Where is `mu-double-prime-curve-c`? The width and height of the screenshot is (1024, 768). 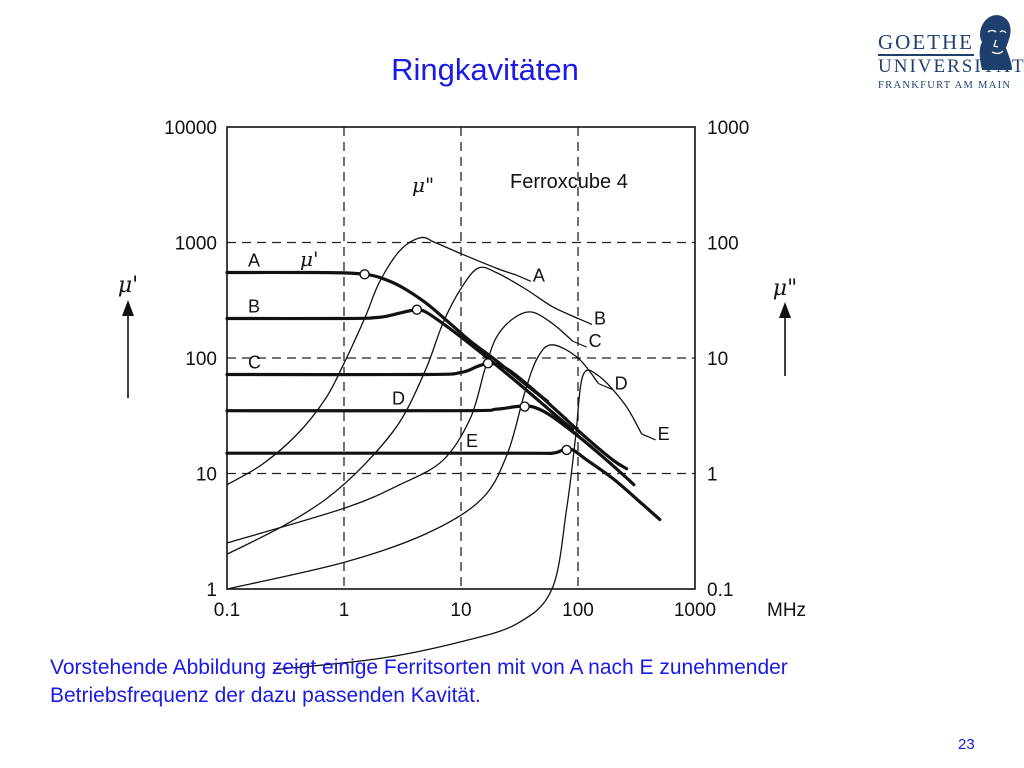
mu-double-prime-curve-c is located at coordinates (400, 427).